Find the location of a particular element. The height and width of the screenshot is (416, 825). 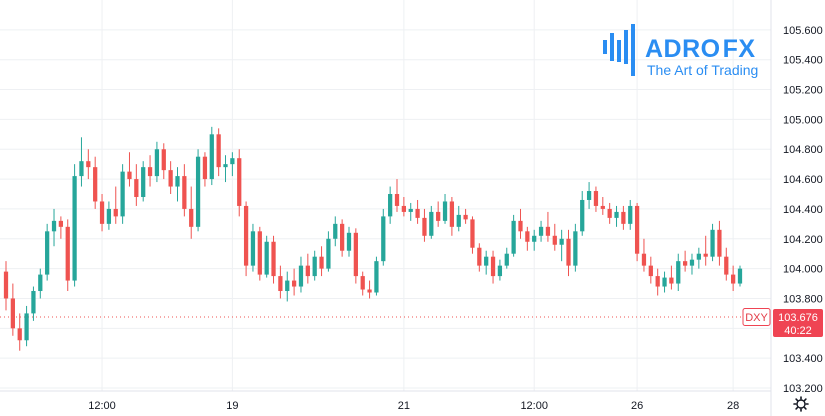

gear-icon is located at coordinates (801, 404).